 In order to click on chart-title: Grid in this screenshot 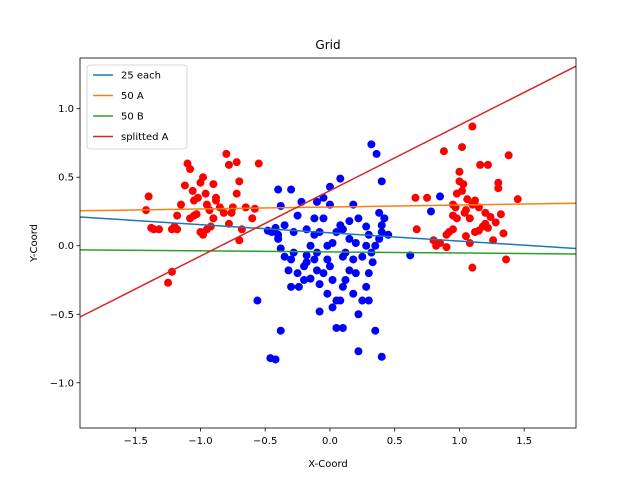, I will do `click(327, 45)`.